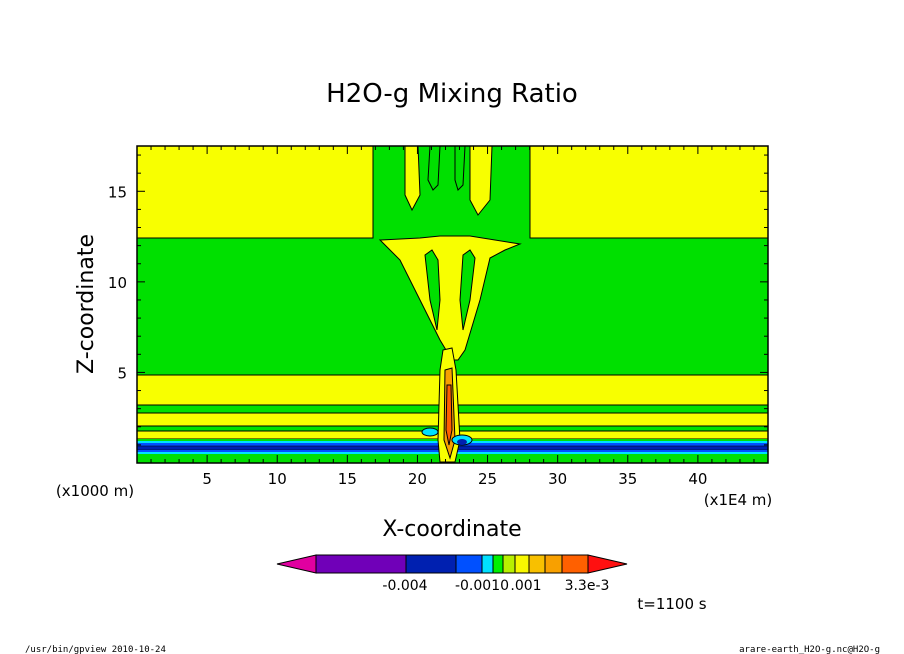 This screenshot has height=654, width=904. What do you see at coordinates (449, 415) in the screenshot?
I see `core-red` at bounding box center [449, 415].